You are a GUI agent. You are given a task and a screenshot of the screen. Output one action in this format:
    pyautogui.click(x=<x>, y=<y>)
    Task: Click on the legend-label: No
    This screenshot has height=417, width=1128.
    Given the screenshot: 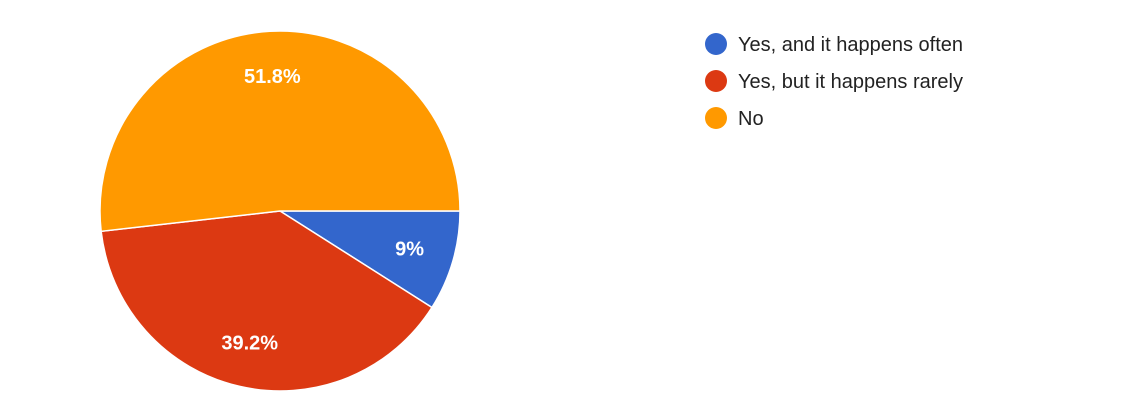 What is the action you would take?
    pyautogui.click(x=751, y=119)
    